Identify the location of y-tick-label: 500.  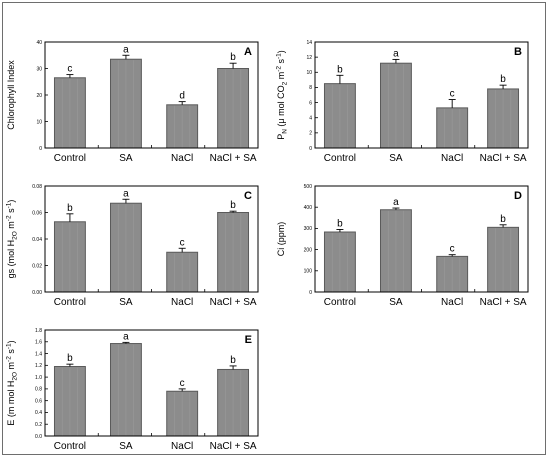
(308, 187).